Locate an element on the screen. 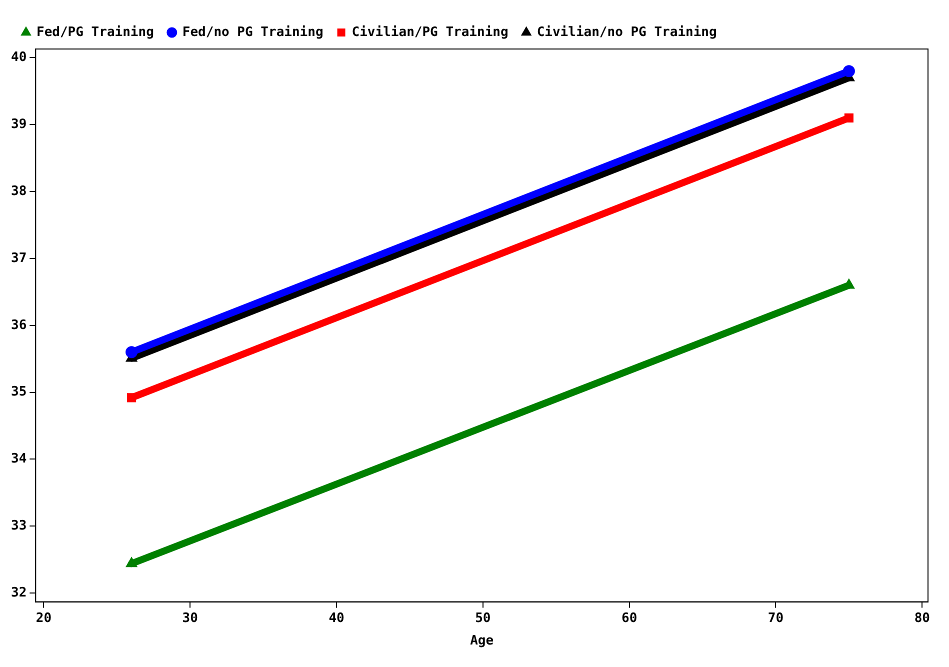 The width and height of the screenshot is (949, 667). x-tick-label: 80 is located at coordinates (922, 618).